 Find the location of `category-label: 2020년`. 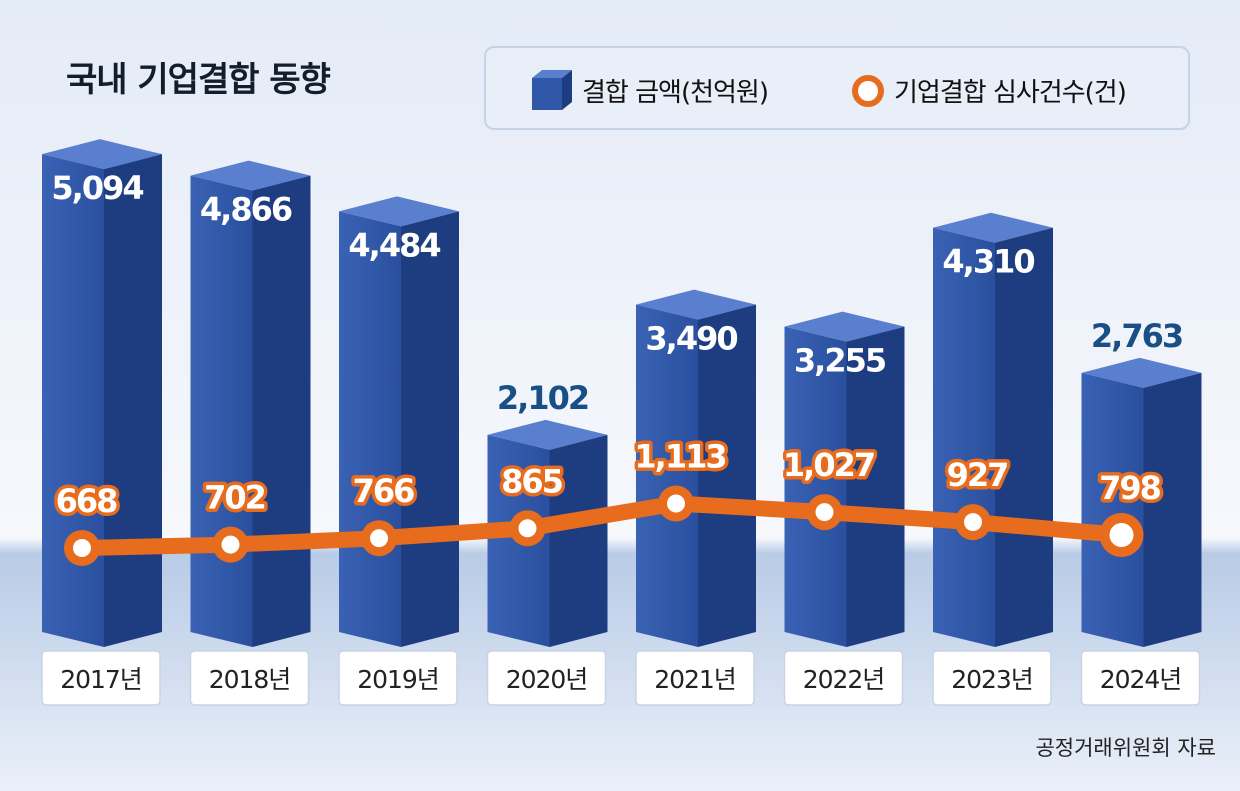

category-label: 2020년 is located at coordinates (547, 679).